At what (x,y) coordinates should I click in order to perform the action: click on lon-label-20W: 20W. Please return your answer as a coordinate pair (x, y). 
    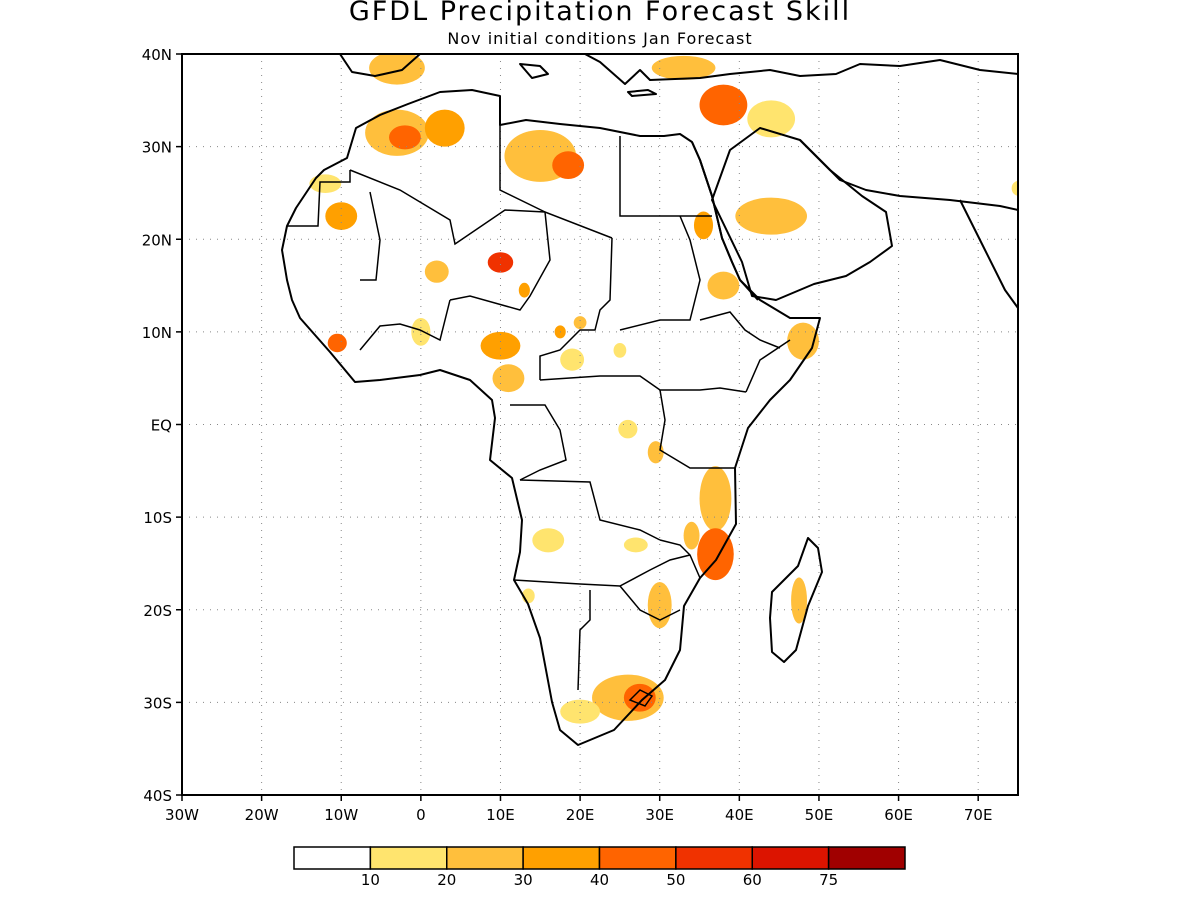
    Looking at the image, I should click on (262, 815).